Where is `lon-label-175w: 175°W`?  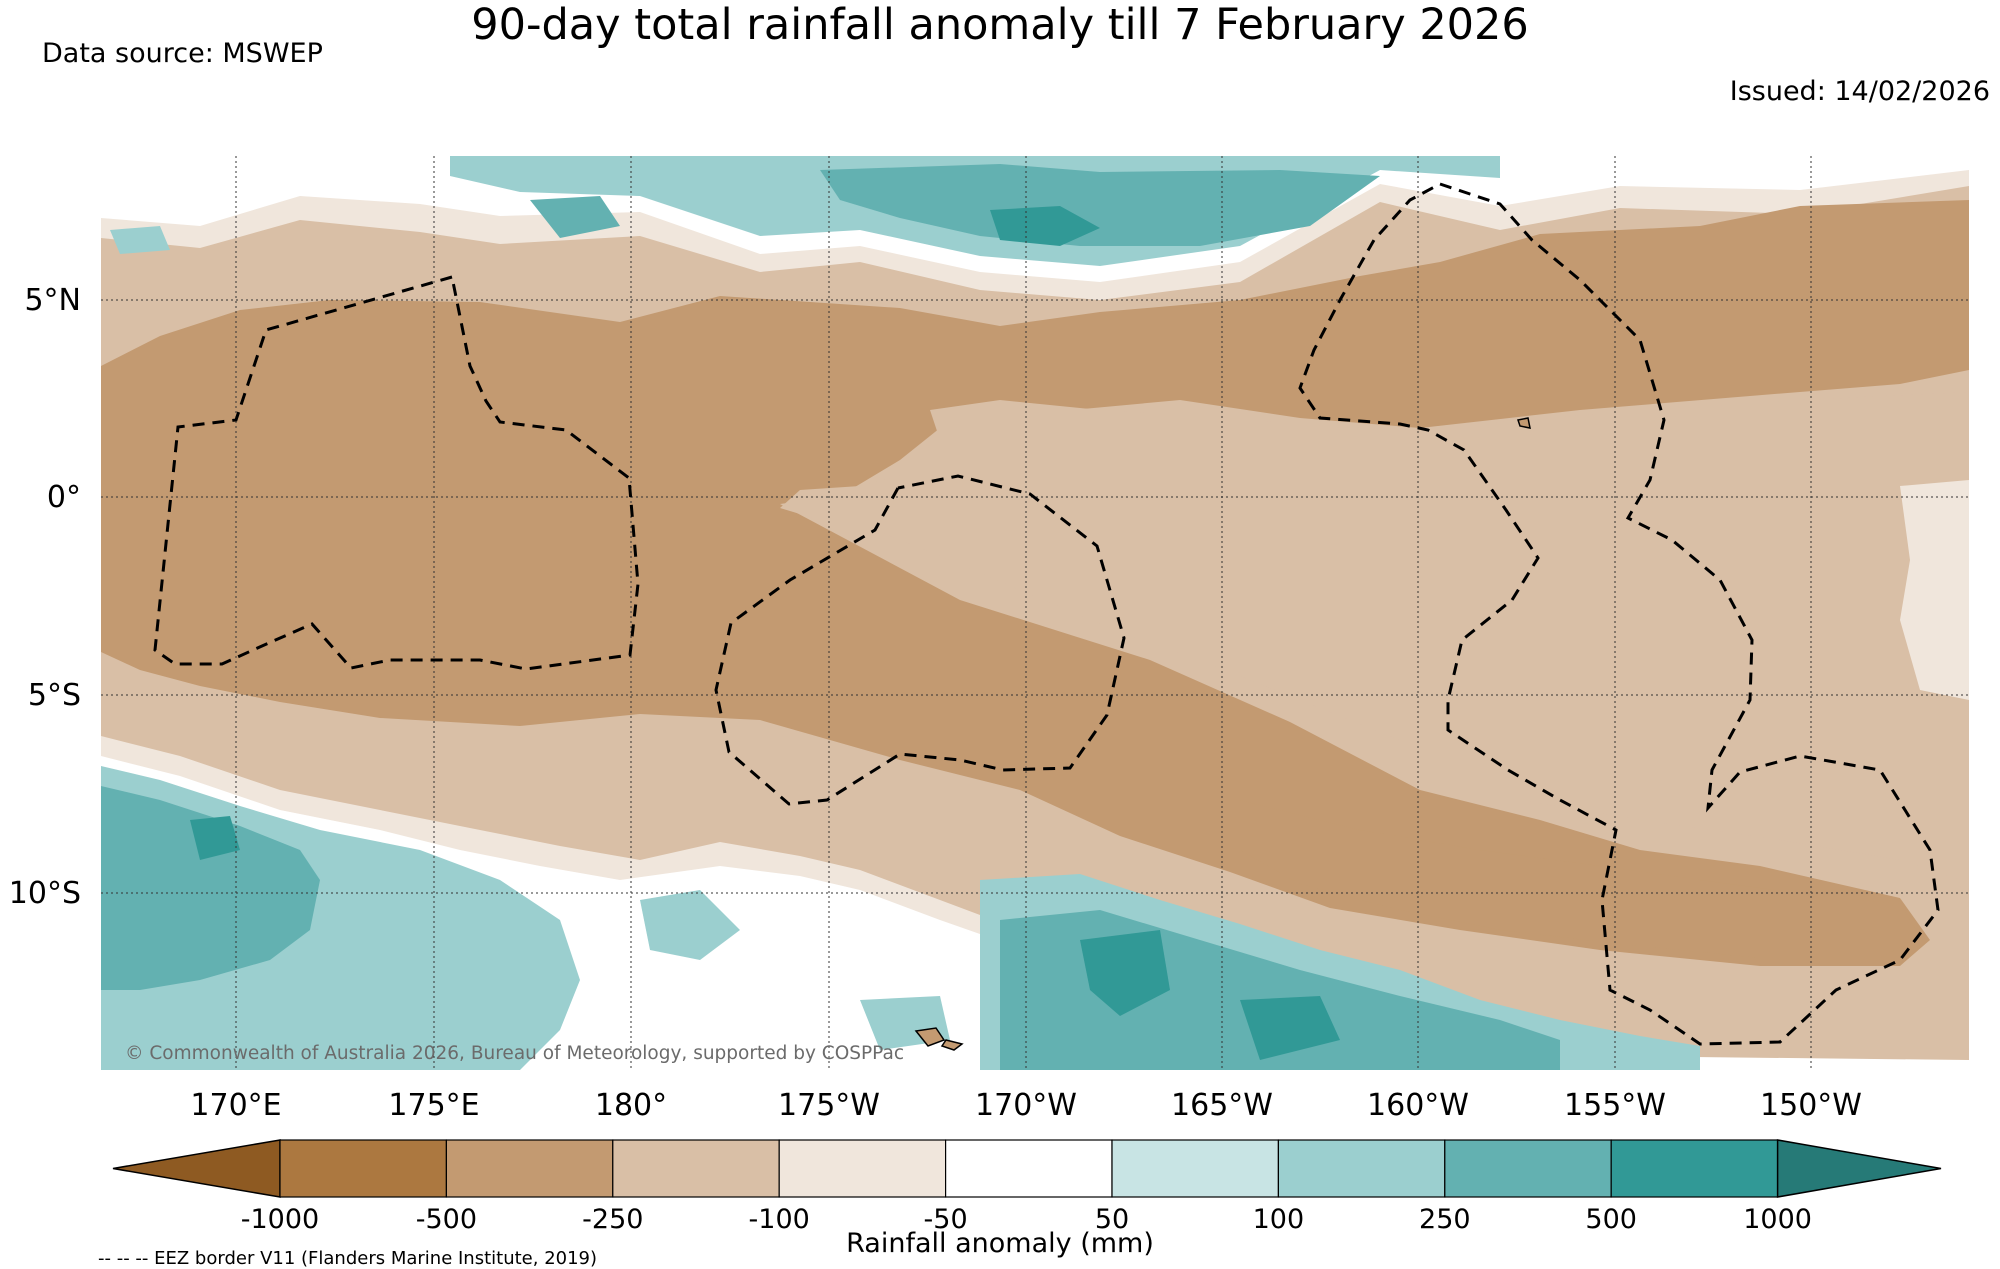 lon-label-175w: 175°W is located at coordinates (829, 1105).